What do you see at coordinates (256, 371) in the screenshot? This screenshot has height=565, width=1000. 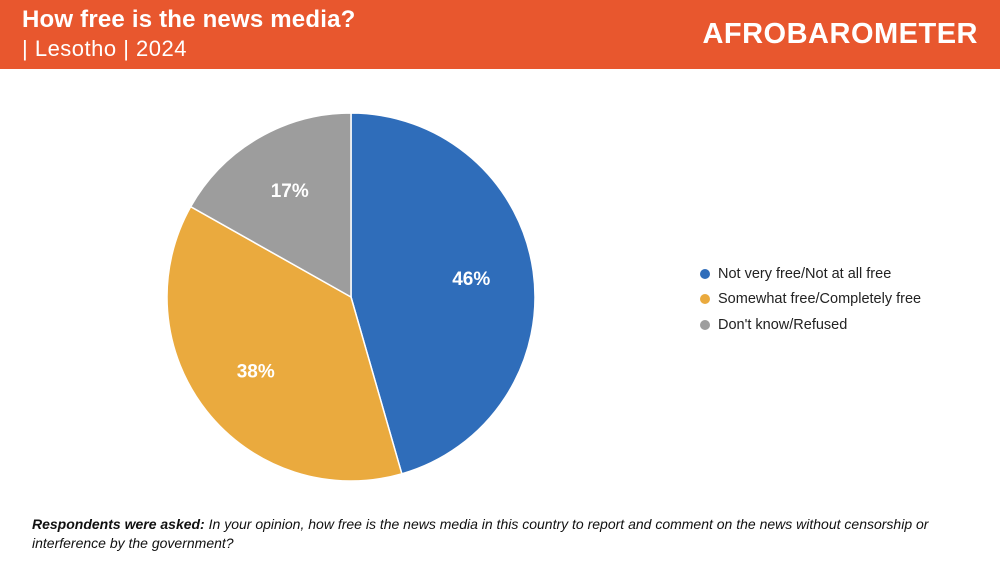 I see `pie-slice-label-1: 38%` at bounding box center [256, 371].